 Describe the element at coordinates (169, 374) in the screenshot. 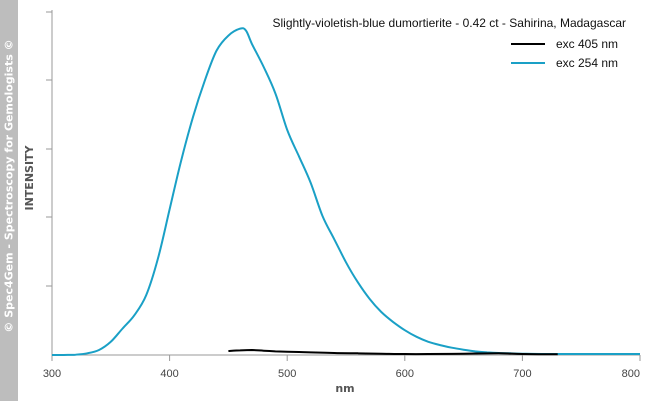

I see `x-tick-label-400: 400` at that location.